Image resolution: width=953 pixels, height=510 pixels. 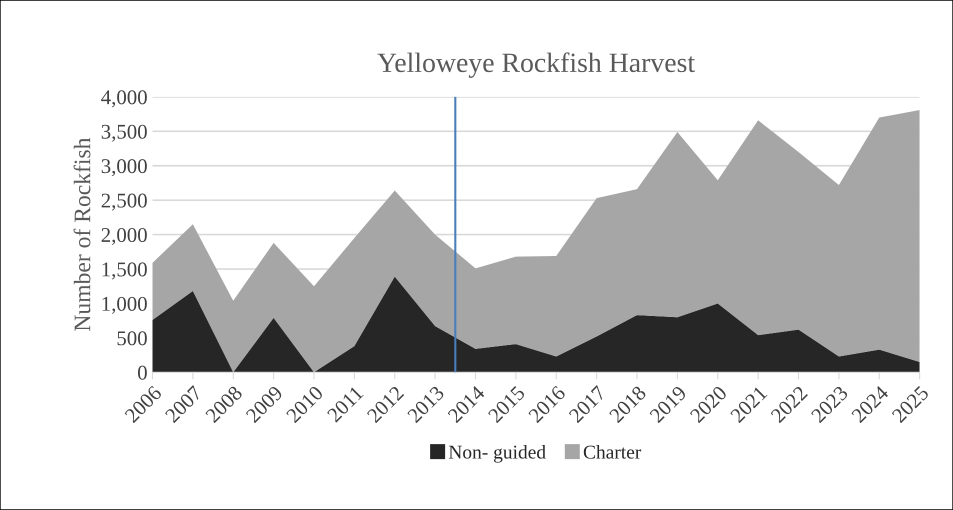 What do you see at coordinates (124, 305) in the screenshot?
I see `y-tick-label: 1,000` at bounding box center [124, 305].